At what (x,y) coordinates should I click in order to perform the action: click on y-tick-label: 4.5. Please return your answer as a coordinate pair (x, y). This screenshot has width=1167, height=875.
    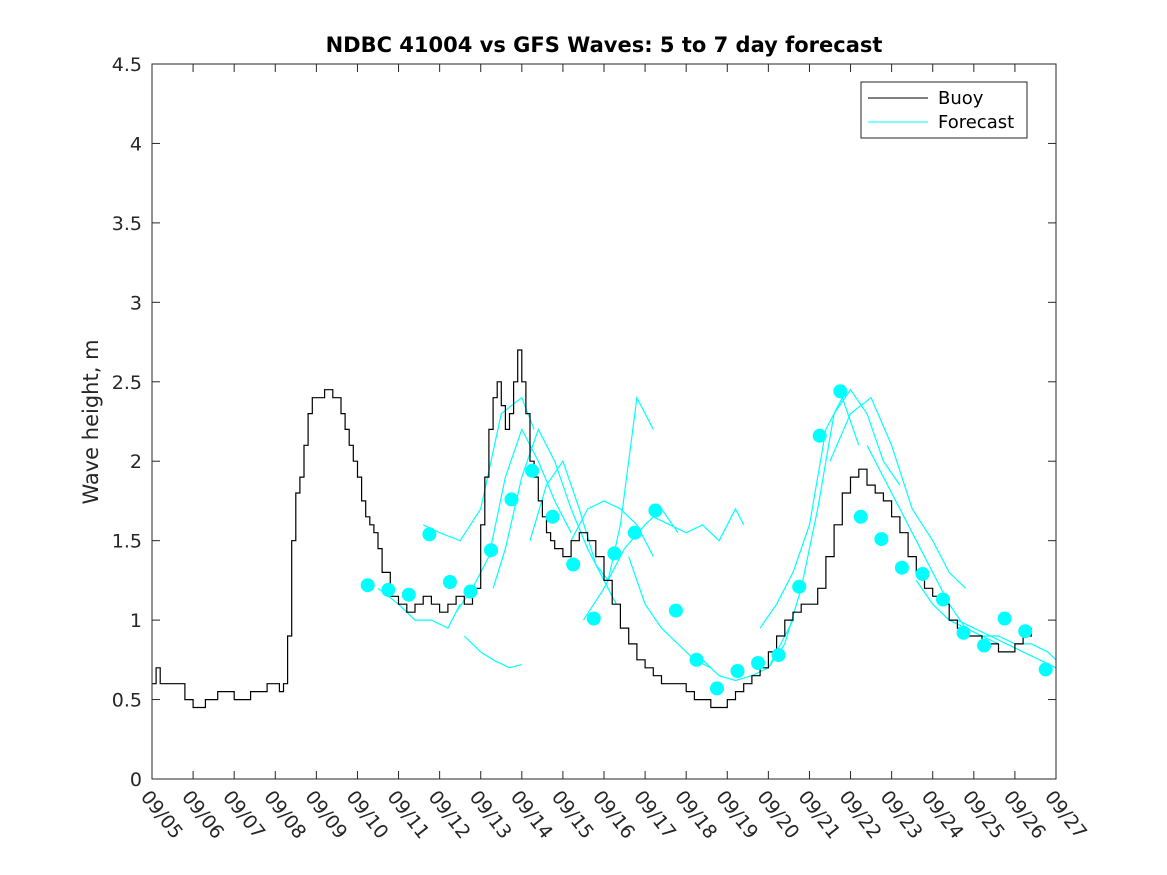
    Looking at the image, I should click on (127, 65).